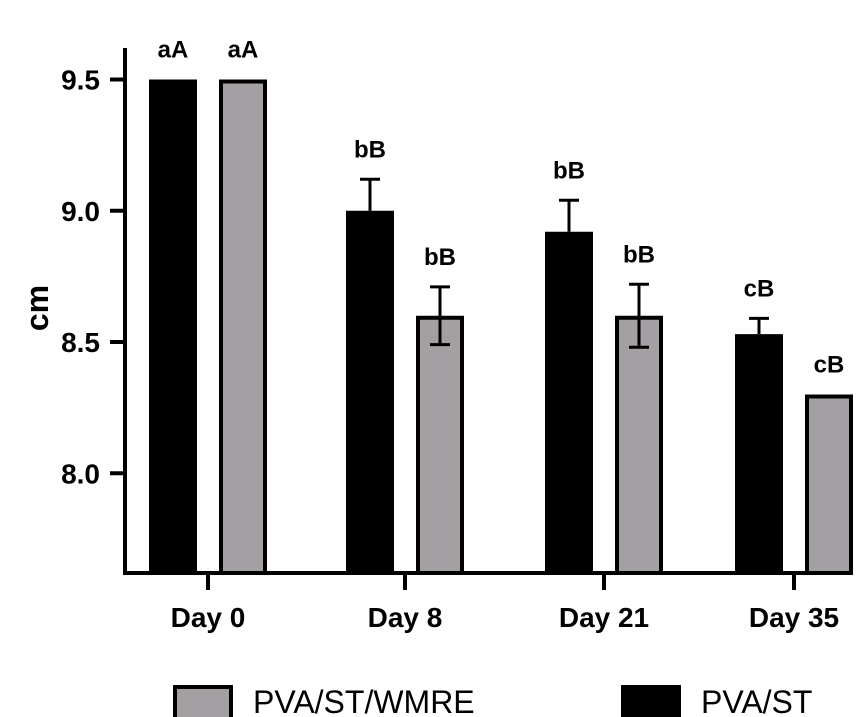  I want to click on y-tick-label: 9.5, so click(80, 80).